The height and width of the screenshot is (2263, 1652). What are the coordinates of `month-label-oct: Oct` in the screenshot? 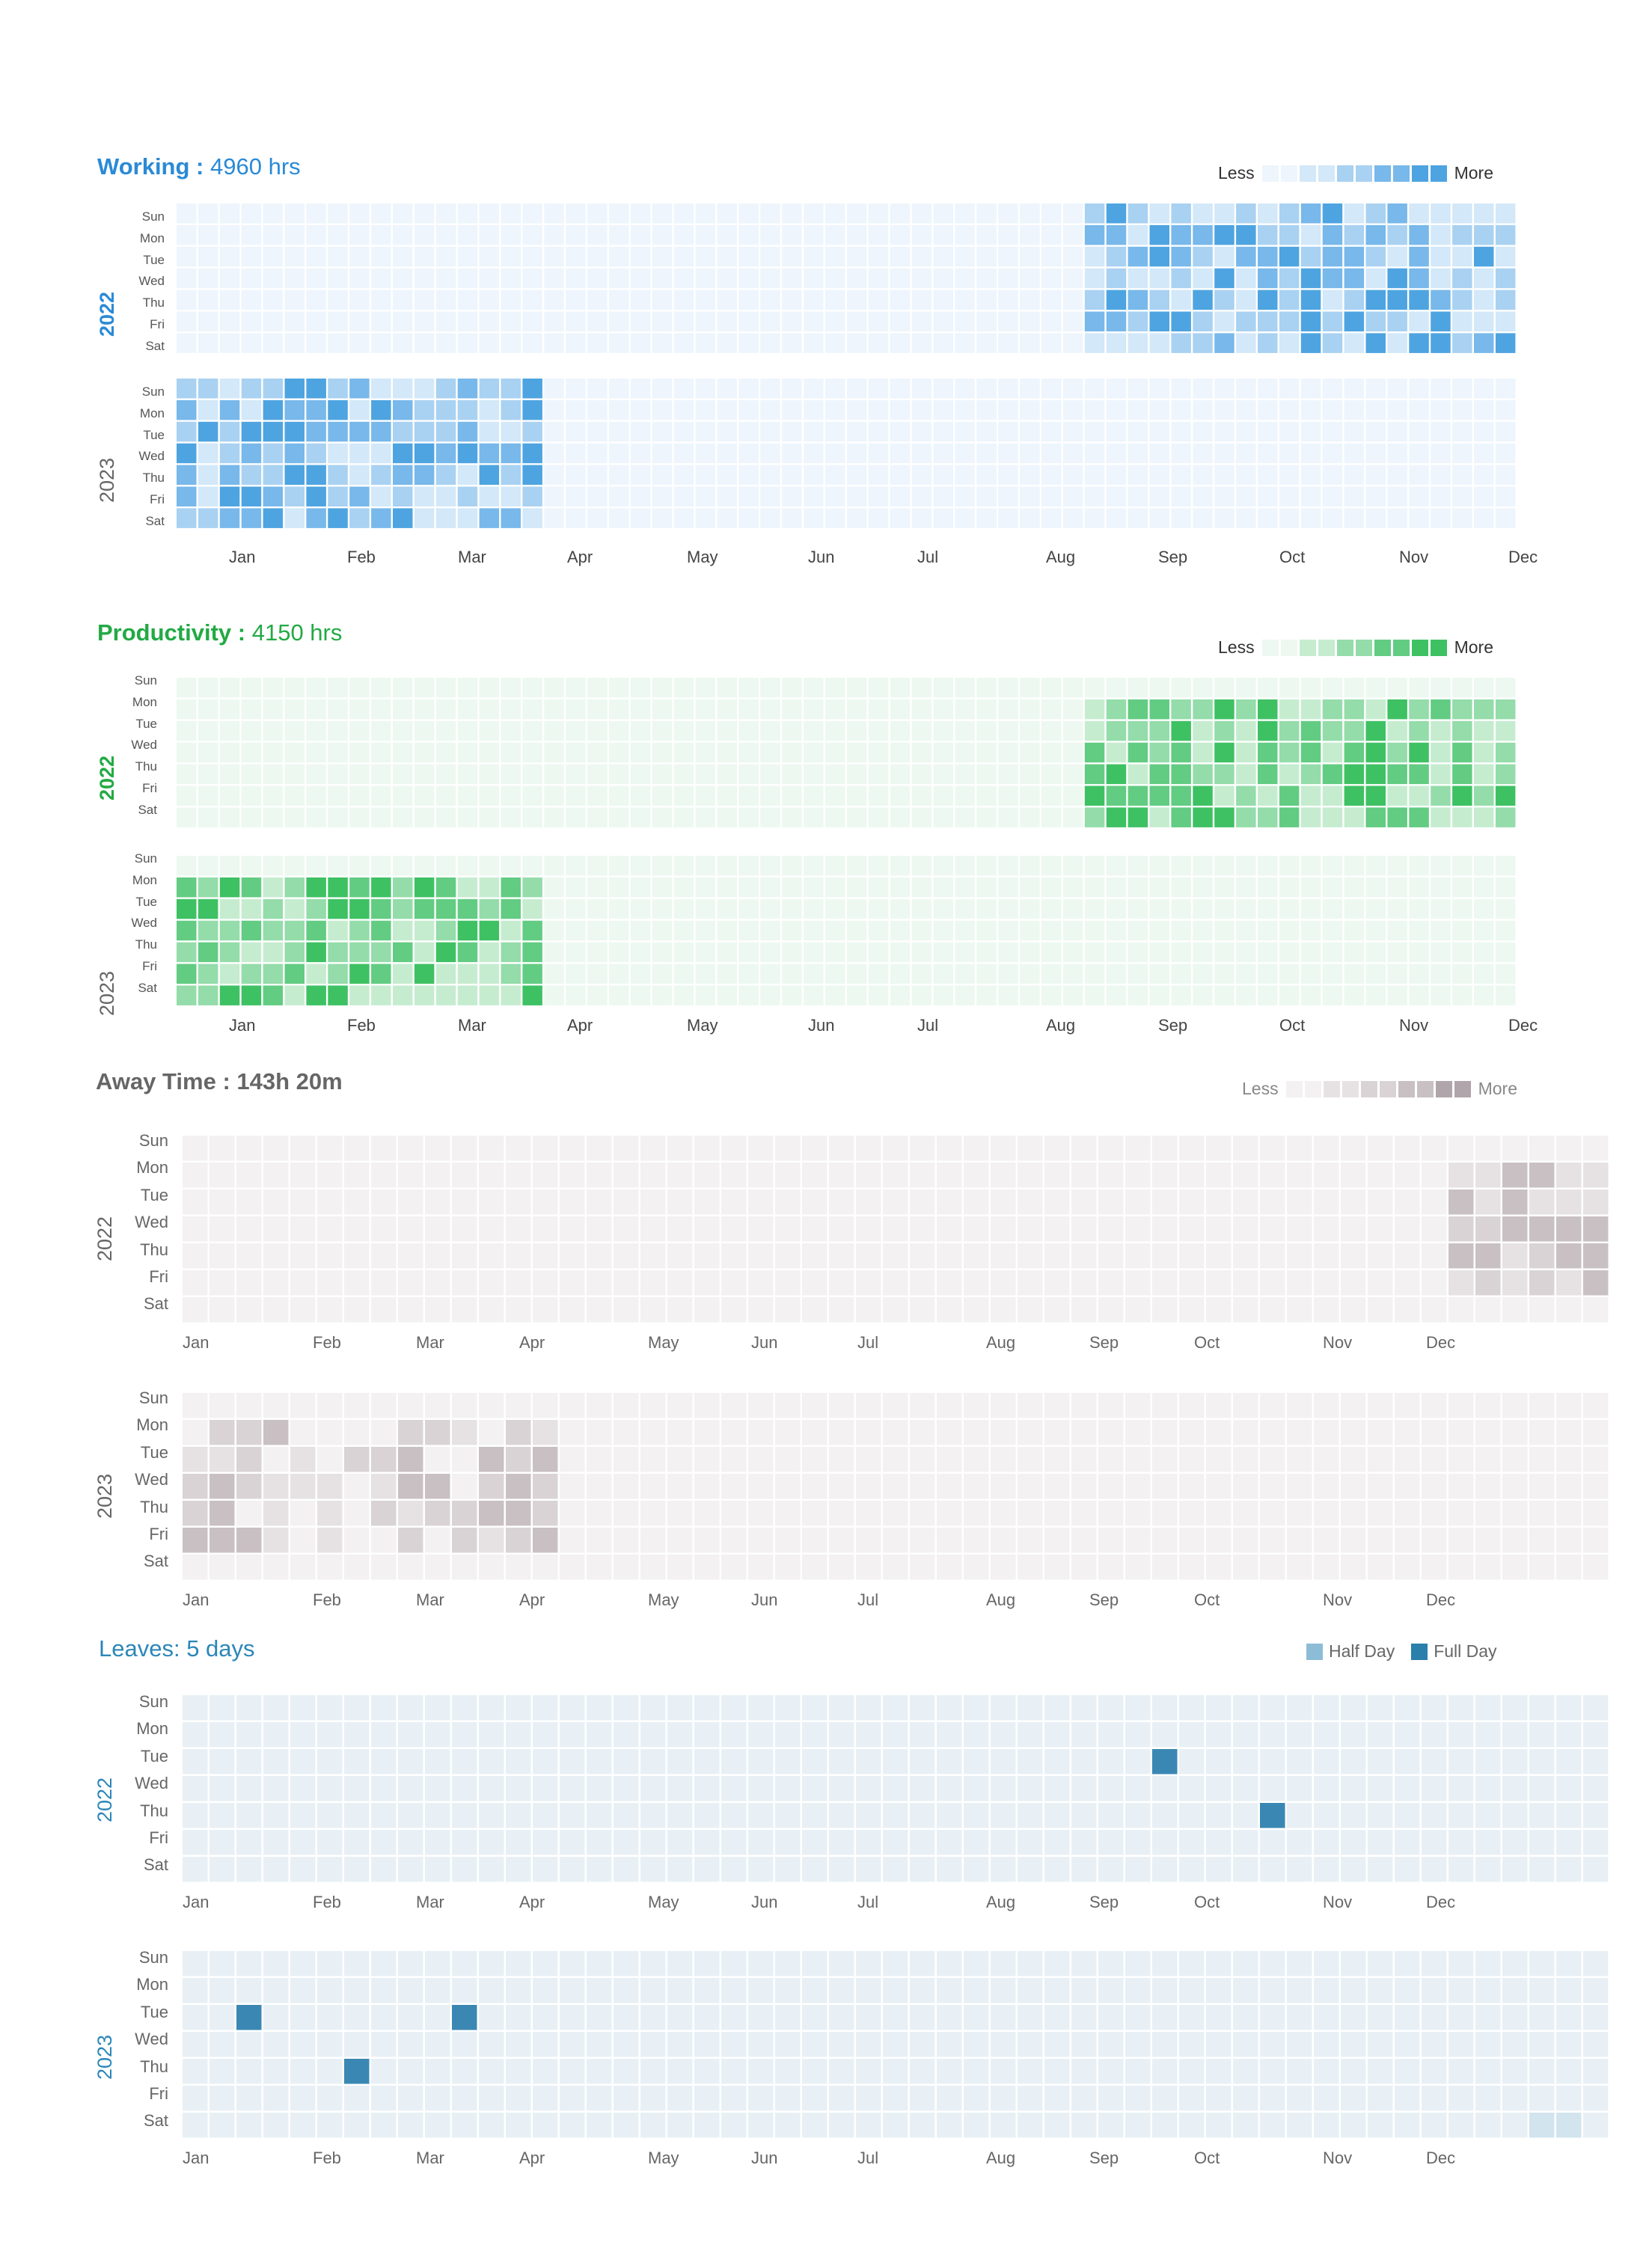 It's located at (1207, 1902).